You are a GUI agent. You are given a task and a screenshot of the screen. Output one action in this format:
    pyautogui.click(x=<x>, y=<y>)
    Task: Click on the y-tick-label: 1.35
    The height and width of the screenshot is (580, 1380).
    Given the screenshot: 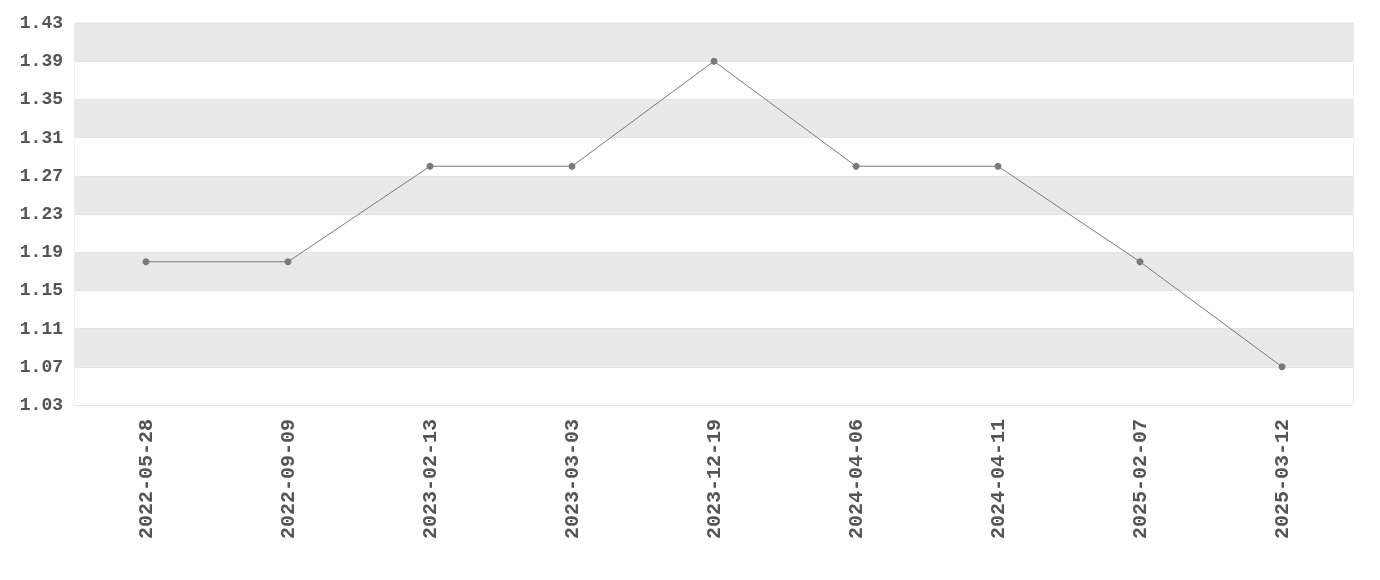 What is the action you would take?
    pyautogui.click(x=41, y=99)
    